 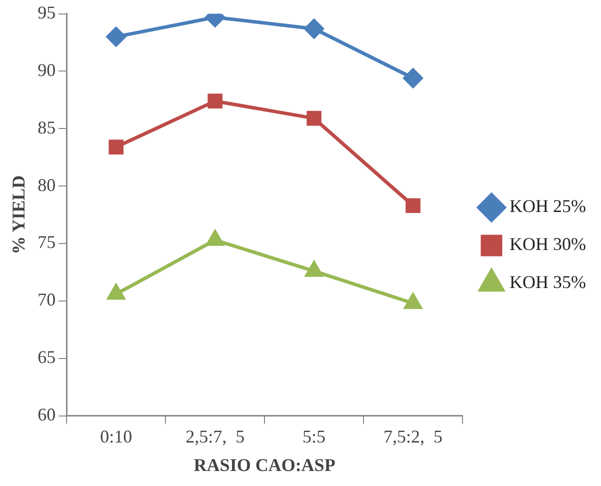 I want to click on y-tick-label: 90, so click(x=47, y=70).